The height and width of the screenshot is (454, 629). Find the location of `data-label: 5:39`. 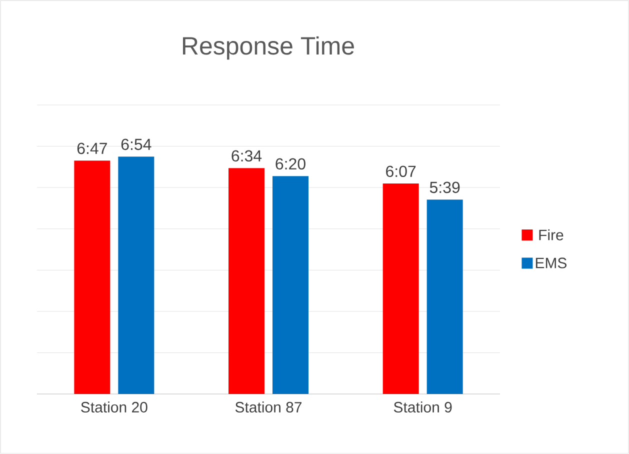

data-label: 5:39 is located at coordinates (445, 188).